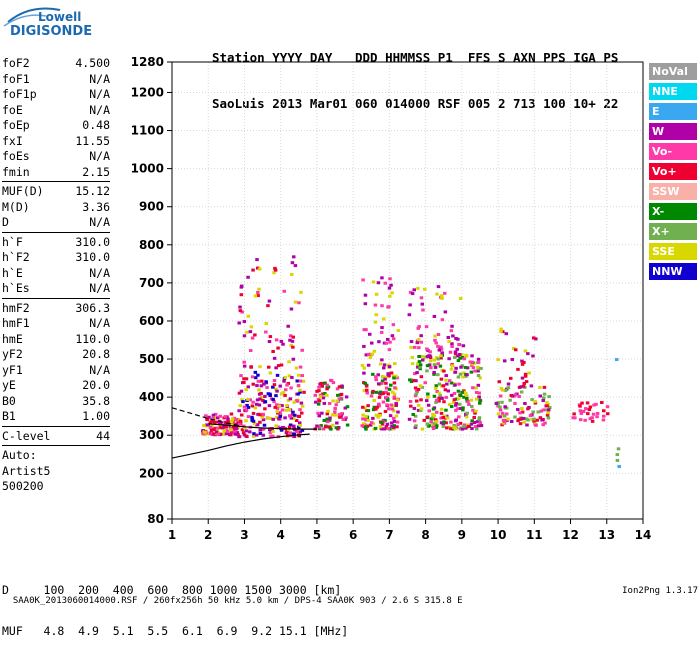  What do you see at coordinates (353, 535) in the screenshot?
I see `x-tick-label: 6` at bounding box center [353, 535].